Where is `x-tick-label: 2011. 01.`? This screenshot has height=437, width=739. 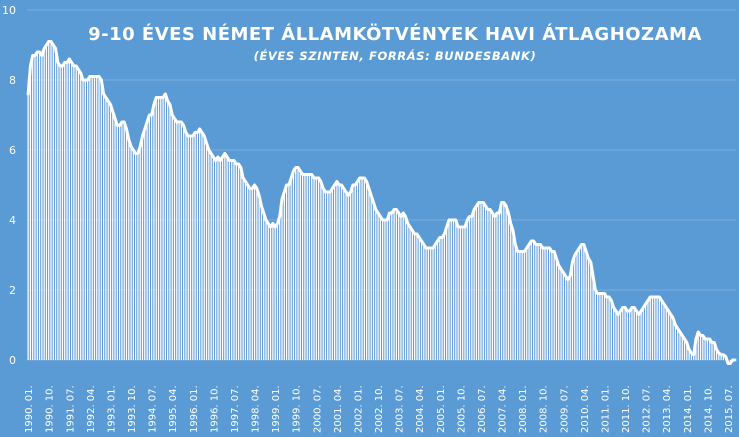 x-tick-label: 2011. 01. is located at coordinates (605, 409).